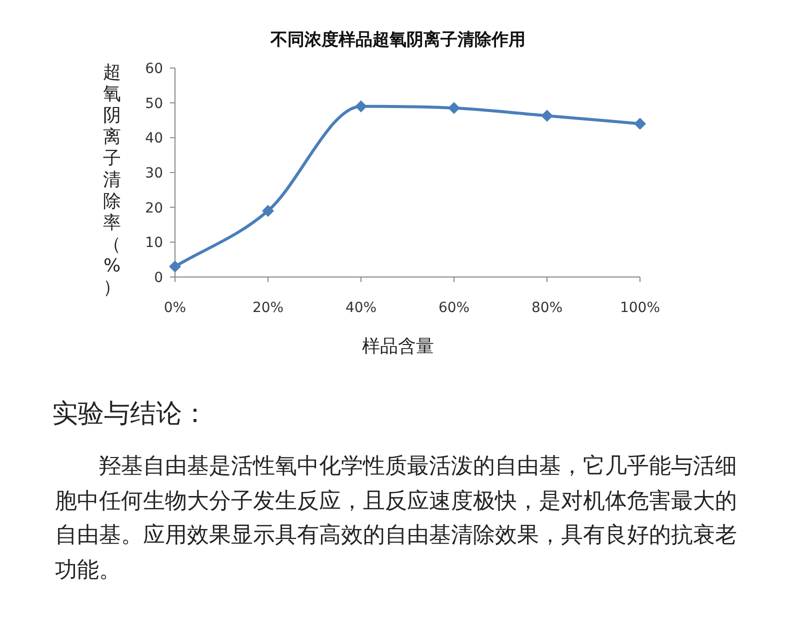  I want to click on x-tick-label: 100%, so click(640, 308).